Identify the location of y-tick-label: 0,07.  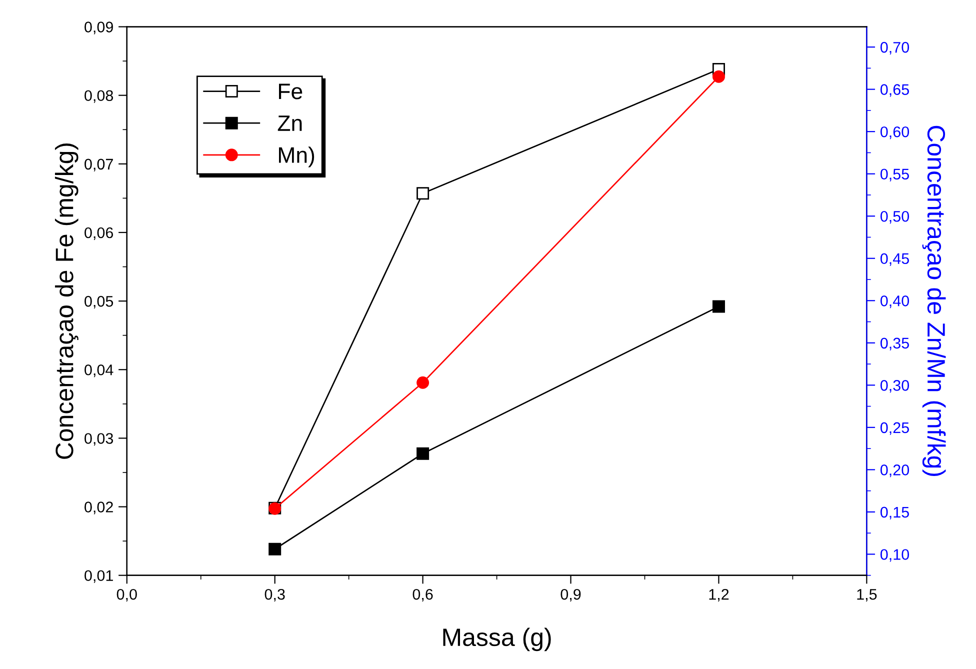
(98, 165).